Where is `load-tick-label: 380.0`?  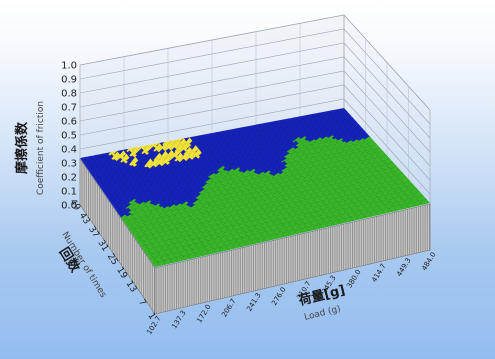 load-tick-label: 380.0 is located at coordinates (353, 278).